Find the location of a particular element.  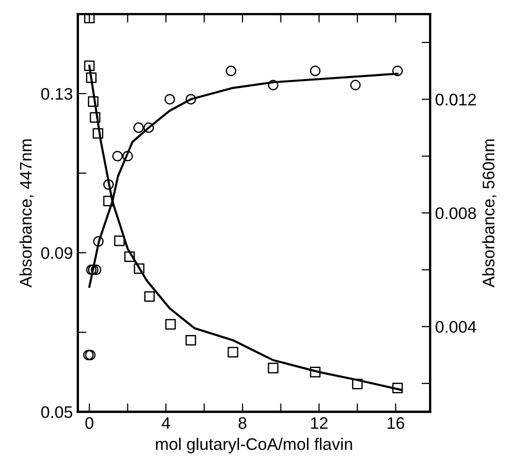

y-tick-label: 0.05 is located at coordinates (56, 412).